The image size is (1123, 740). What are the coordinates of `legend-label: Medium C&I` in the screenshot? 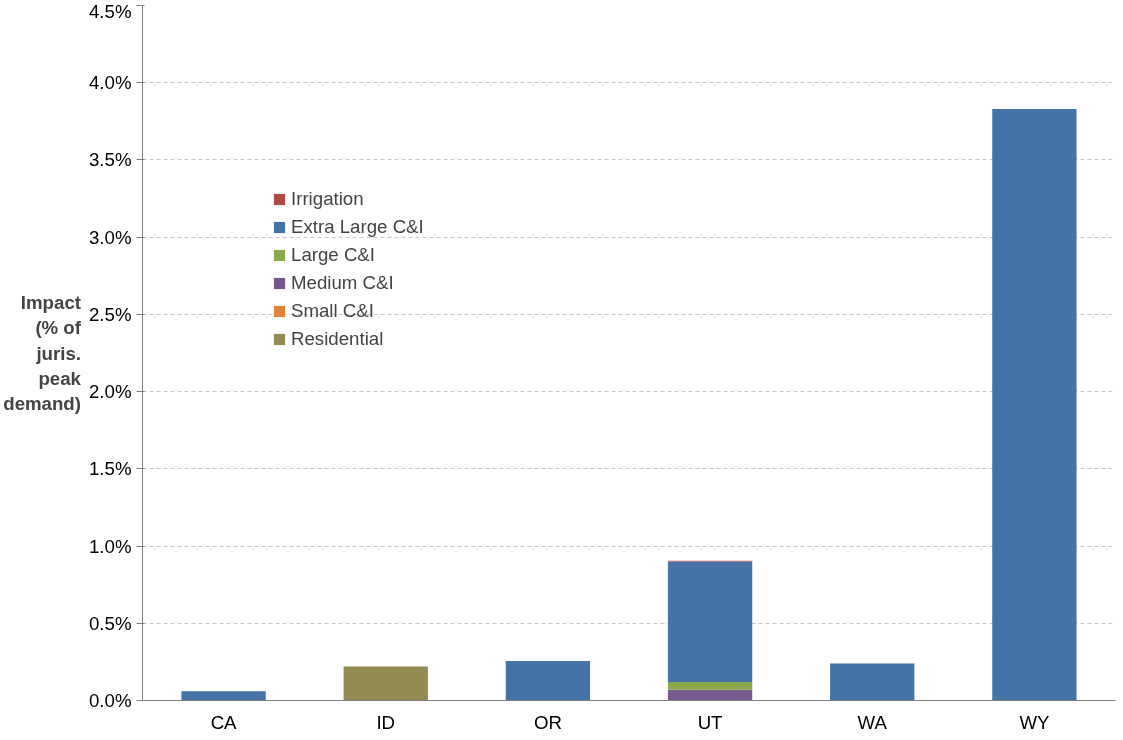 It's located at (342, 283).